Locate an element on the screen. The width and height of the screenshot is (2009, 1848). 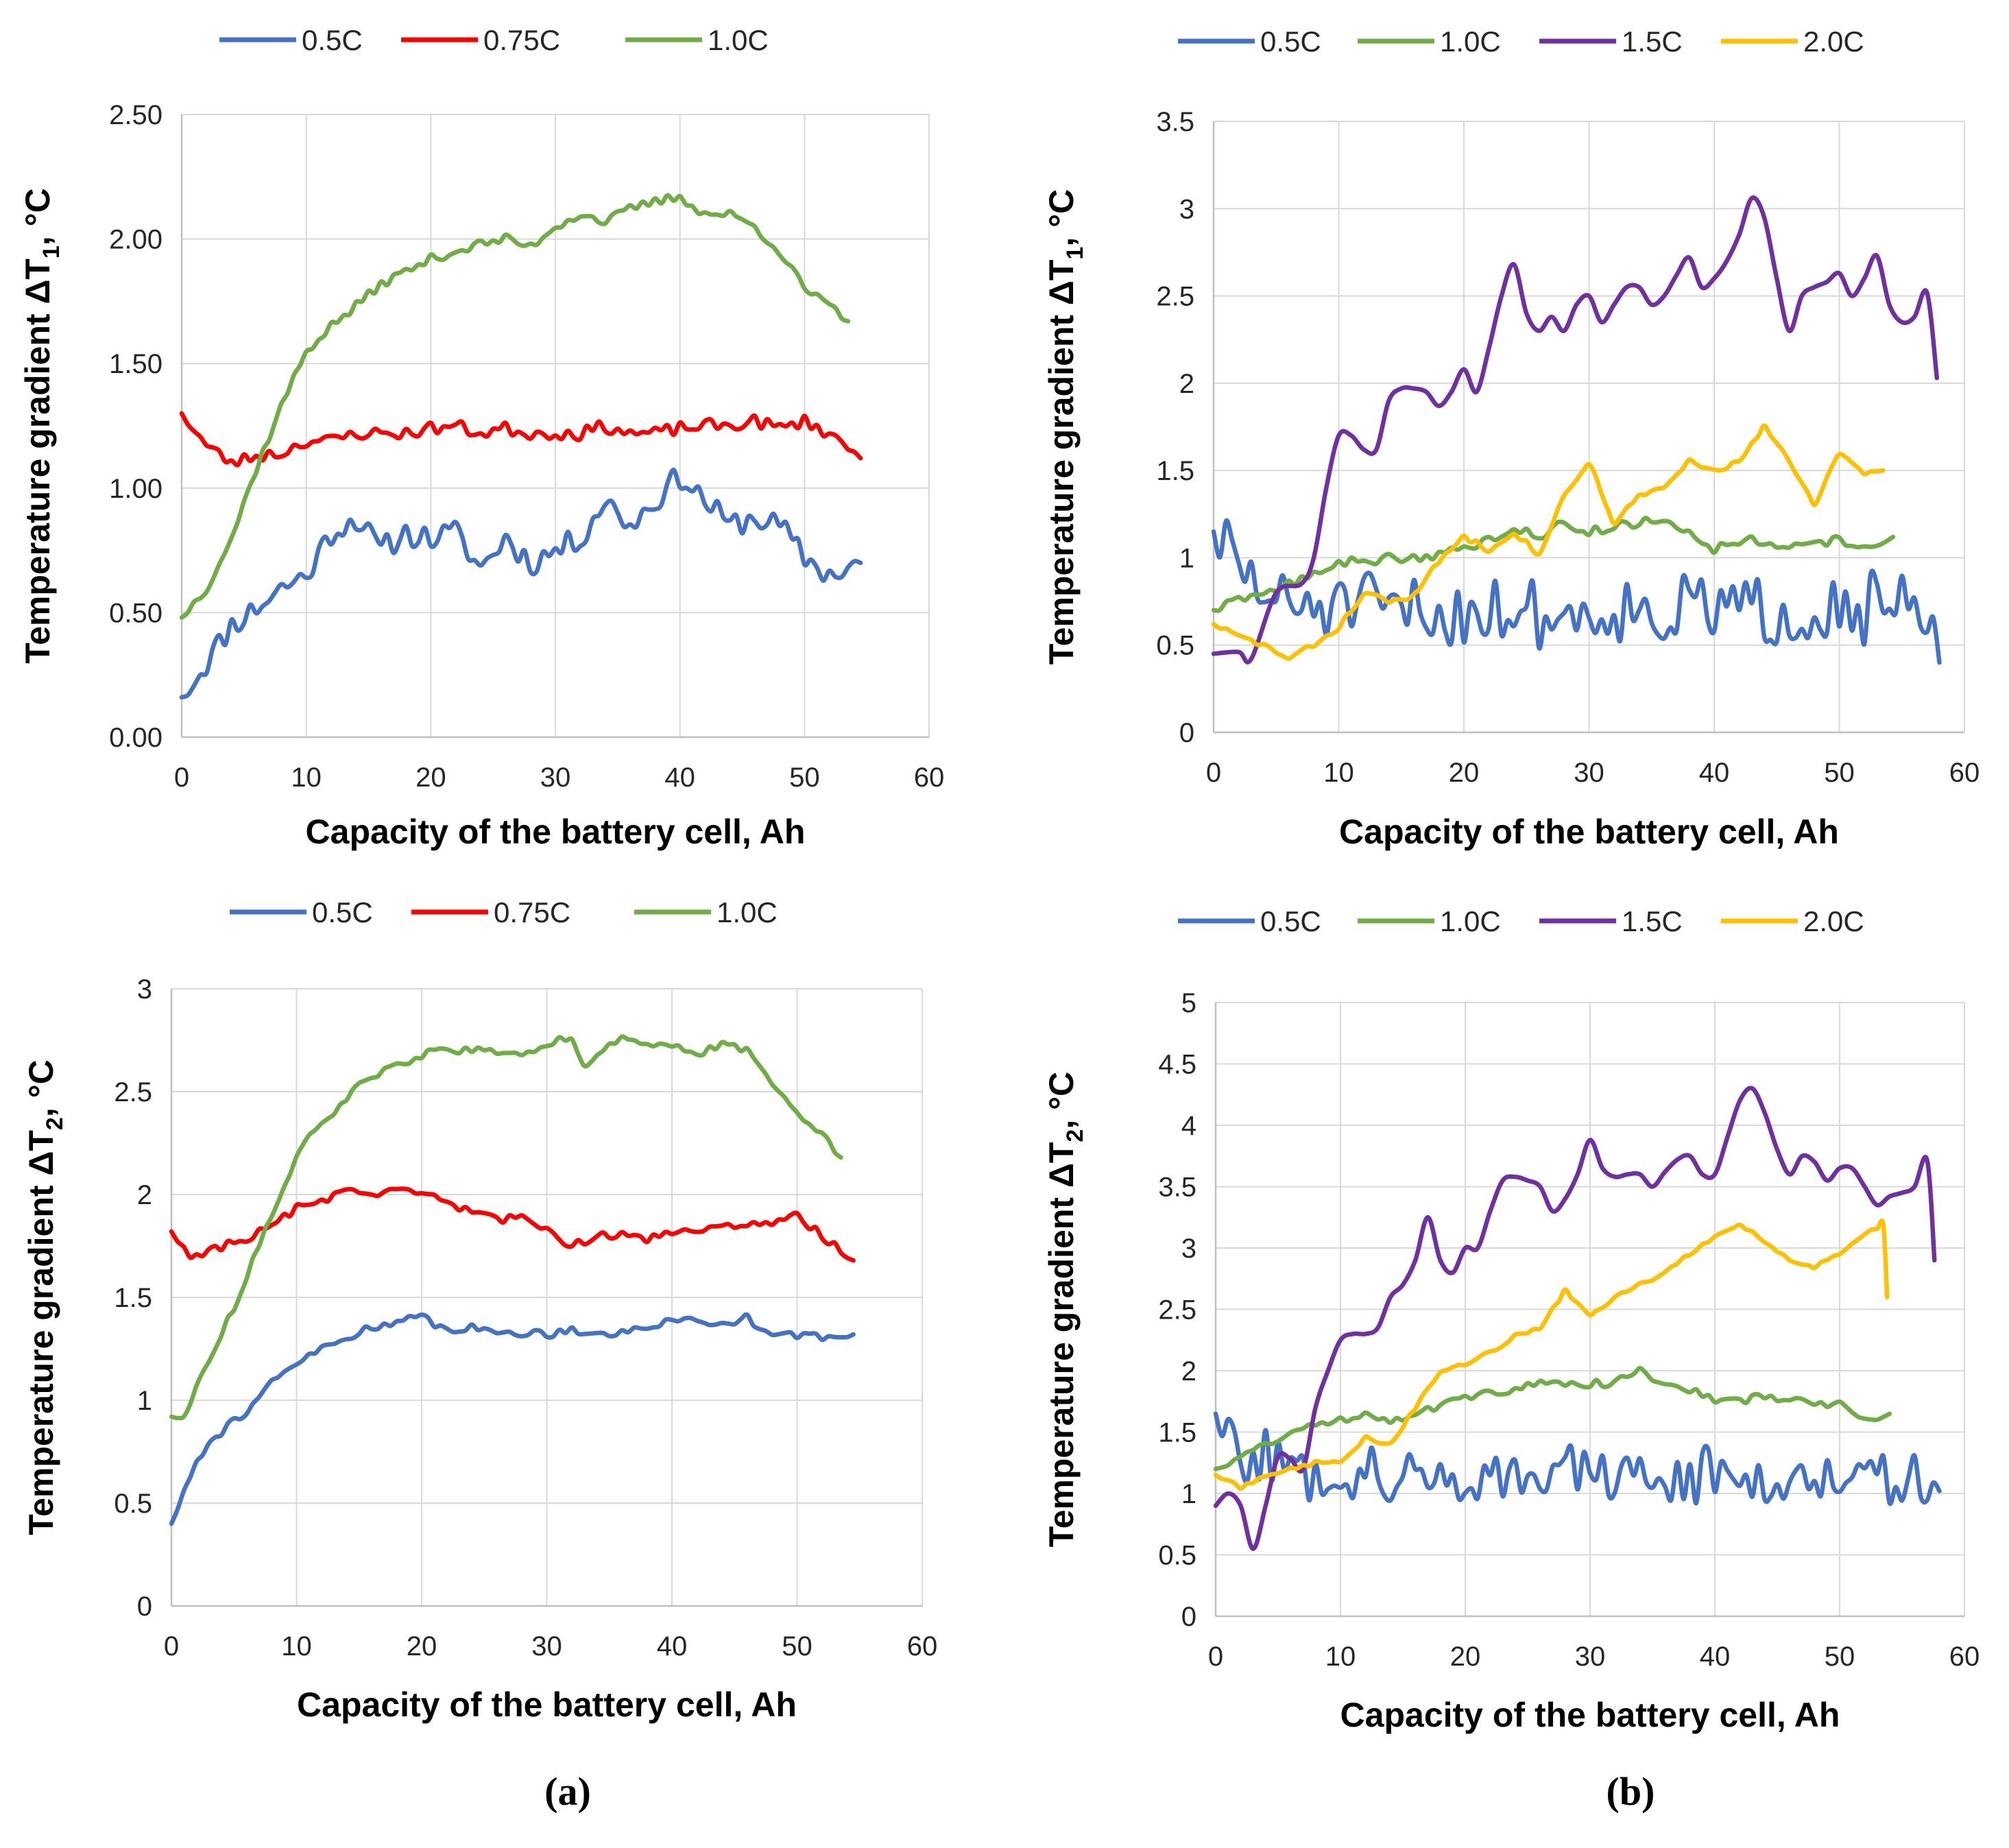
y-tick-label: 0.00 is located at coordinates (136, 738).